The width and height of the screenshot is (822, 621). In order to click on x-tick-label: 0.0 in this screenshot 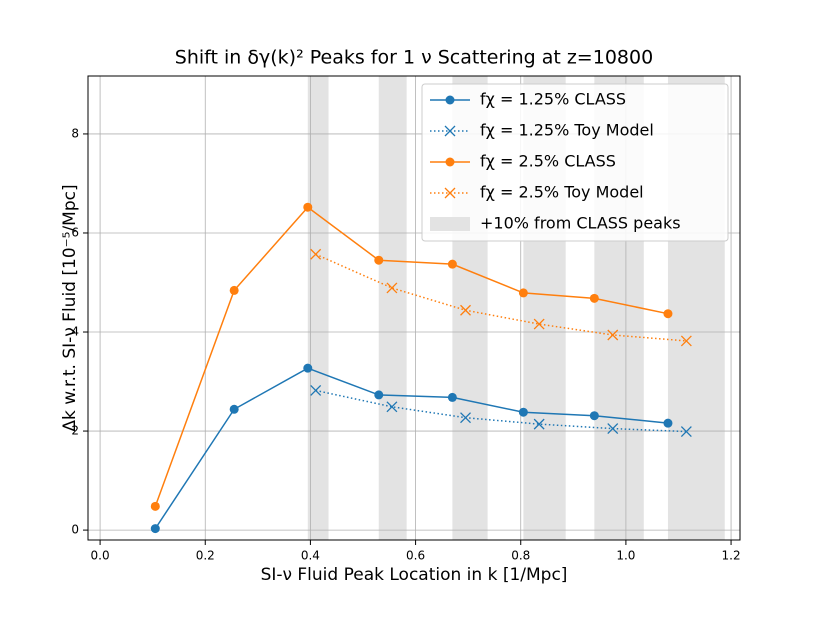, I will do `click(100, 556)`.